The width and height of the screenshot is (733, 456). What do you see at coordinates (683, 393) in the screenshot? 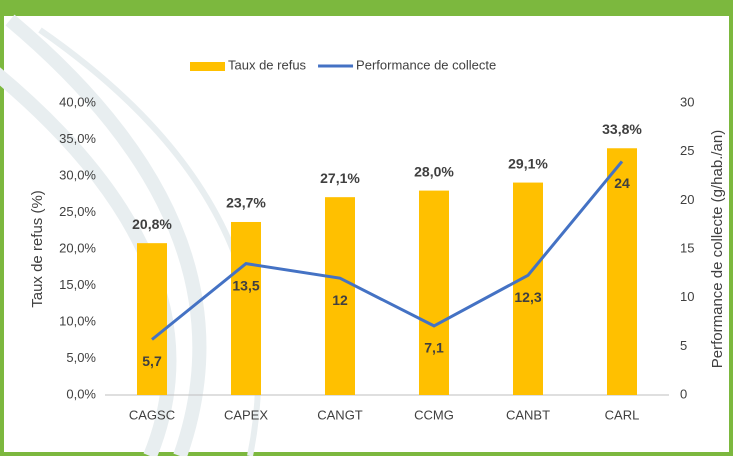
I see `y2-tick-label: 0` at bounding box center [683, 393].